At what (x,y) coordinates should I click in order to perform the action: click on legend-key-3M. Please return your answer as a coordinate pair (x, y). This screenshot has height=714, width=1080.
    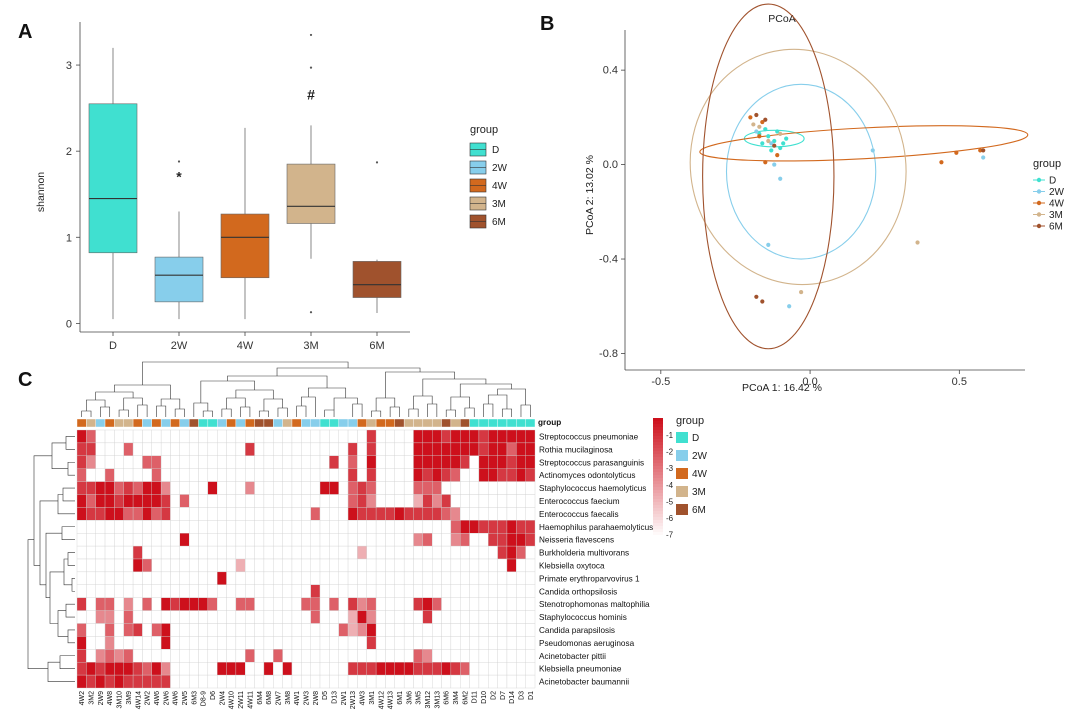
    Looking at the image, I should click on (682, 491).